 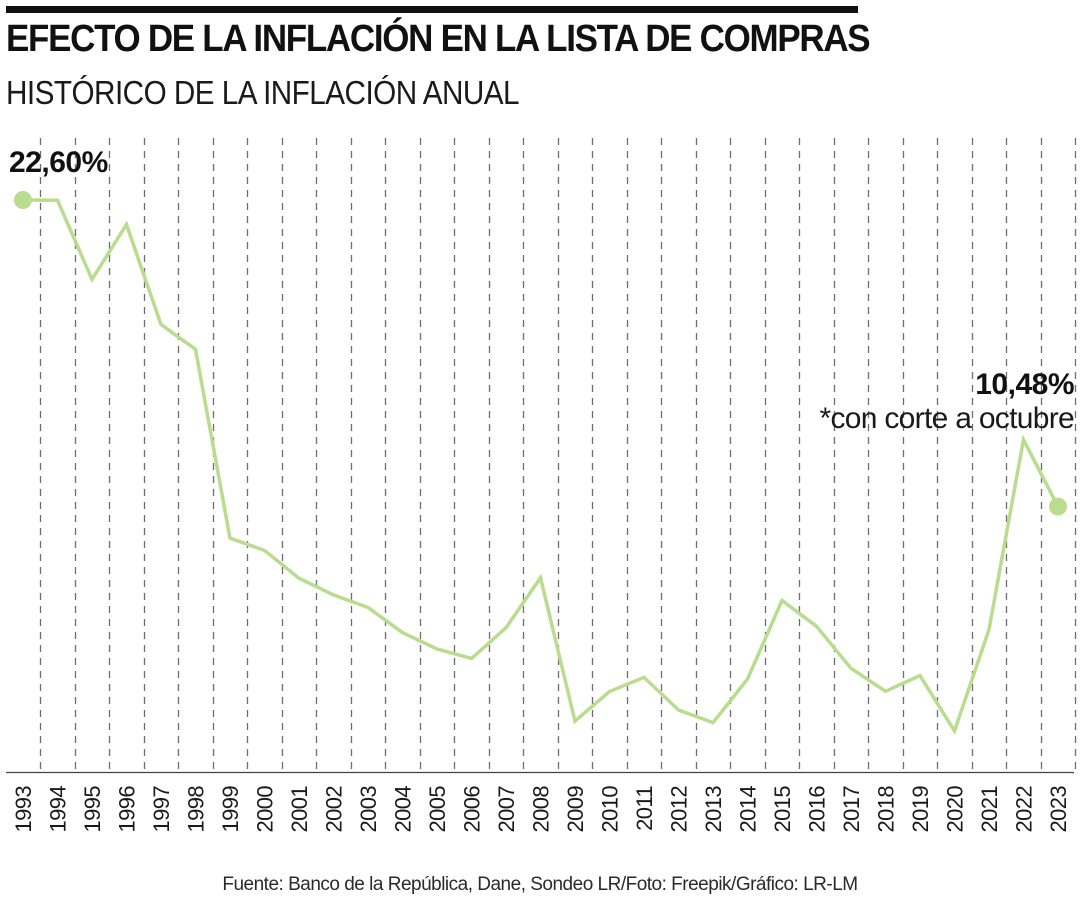 What do you see at coordinates (265, 809) in the screenshot?
I see `x-tick-label: 2000` at bounding box center [265, 809].